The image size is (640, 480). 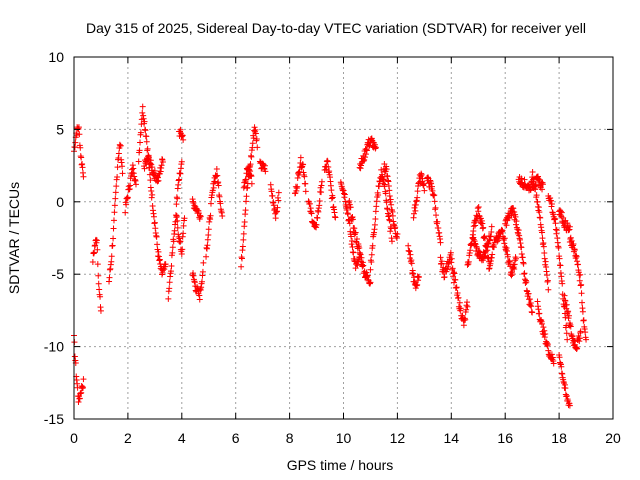 I want to click on x-tick-label: 14, so click(x=452, y=438).